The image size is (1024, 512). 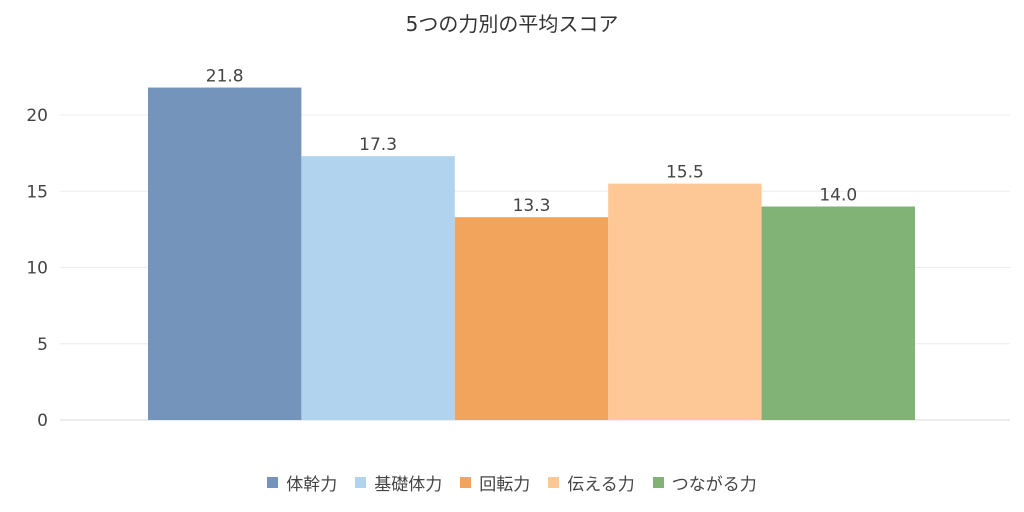 I want to click on y-tick-label: 10, so click(x=37, y=269).